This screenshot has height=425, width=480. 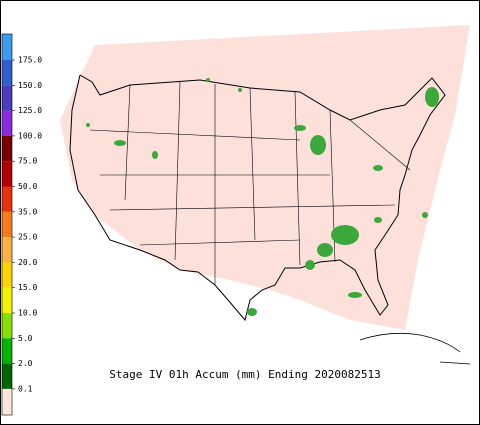 What do you see at coordinates (27, 211) in the screenshot?
I see `legend-label: 35.0` at bounding box center [27, 211].